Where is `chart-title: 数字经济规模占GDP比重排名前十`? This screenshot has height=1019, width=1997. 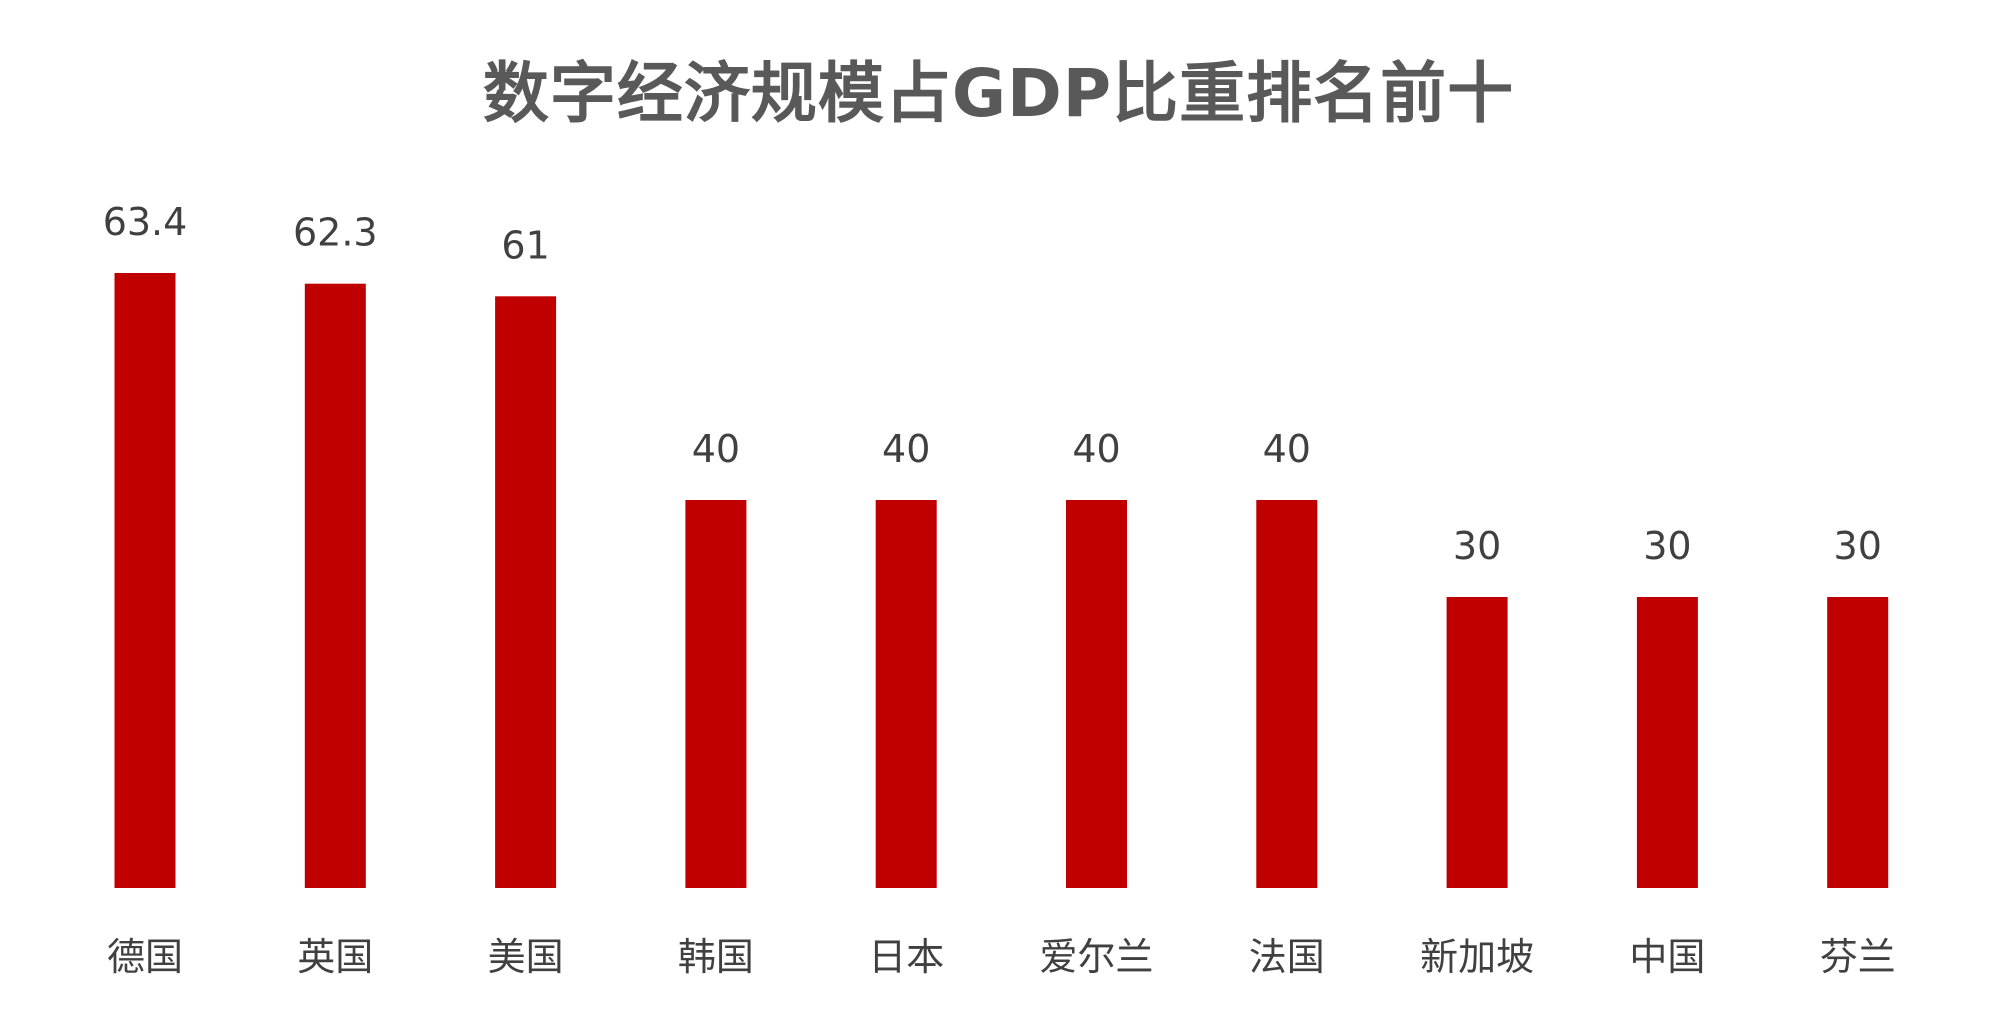
chart-title: 数字经济规模占GDP比重排名前十 is located at coordinates (998, 93).